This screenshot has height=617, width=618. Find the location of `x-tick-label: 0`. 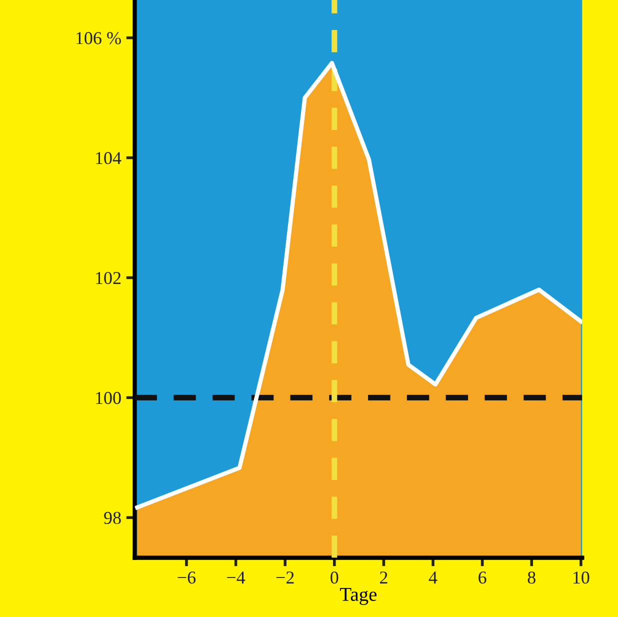

x-tick-label: 0 is located at coordinates (334, 577).